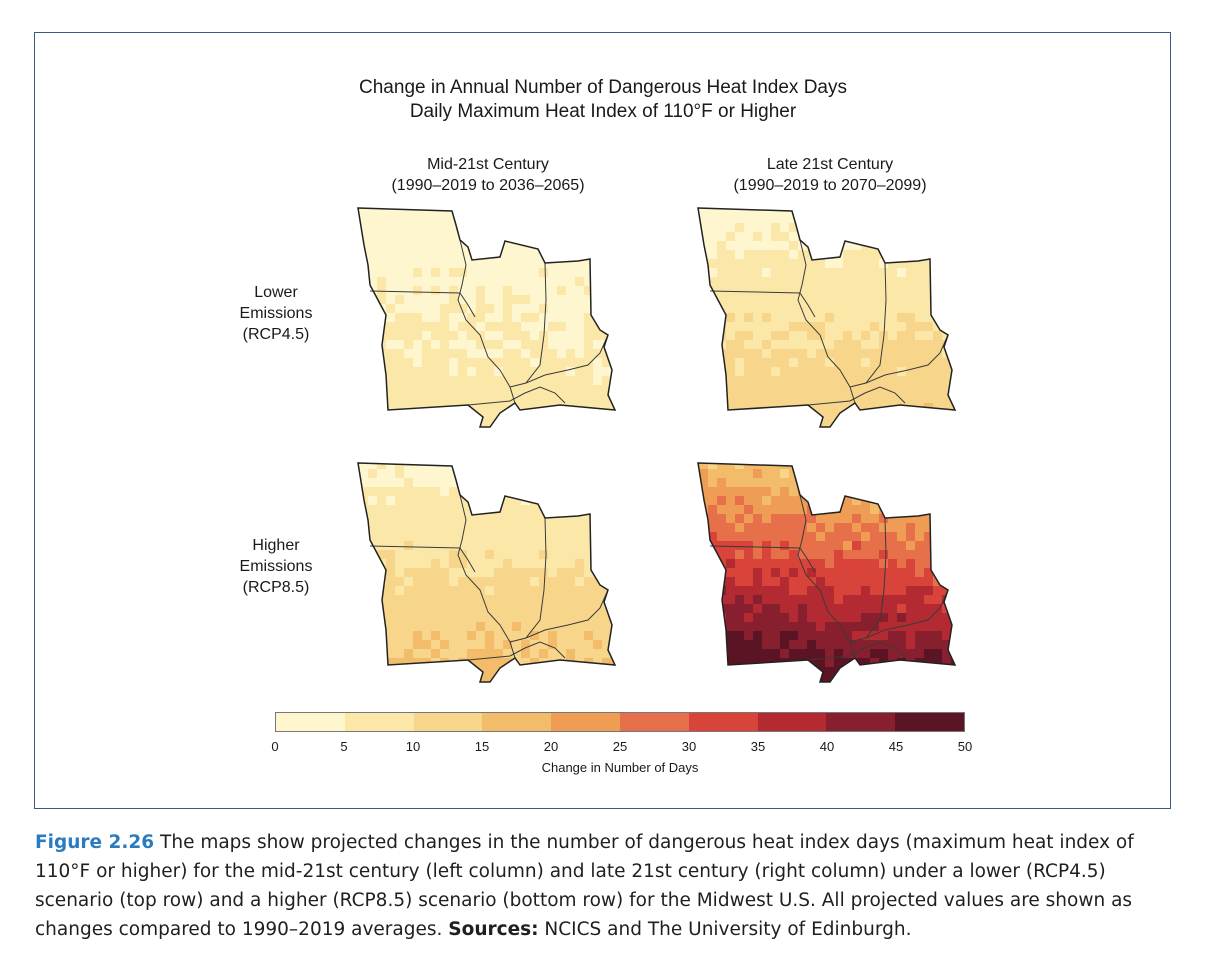  Describe the element at coordinates (620, 722) in the screenshot. I see `color-scale-bar` at that location.